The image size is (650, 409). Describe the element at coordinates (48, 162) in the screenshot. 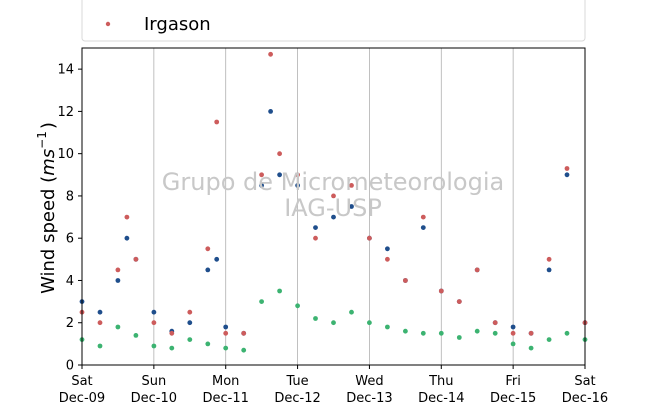

I see `y-axis-label-unit: ms` at that location.